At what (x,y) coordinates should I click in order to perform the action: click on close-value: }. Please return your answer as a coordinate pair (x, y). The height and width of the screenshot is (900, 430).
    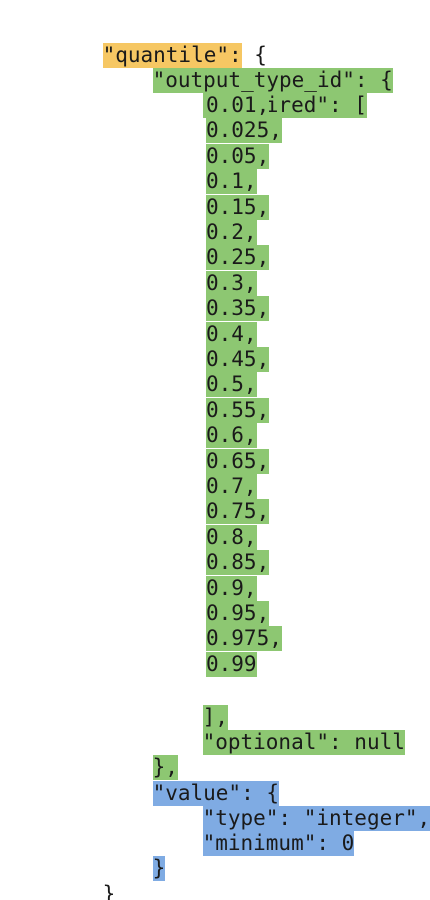
    Looking at the image, I should click on (159, 868).